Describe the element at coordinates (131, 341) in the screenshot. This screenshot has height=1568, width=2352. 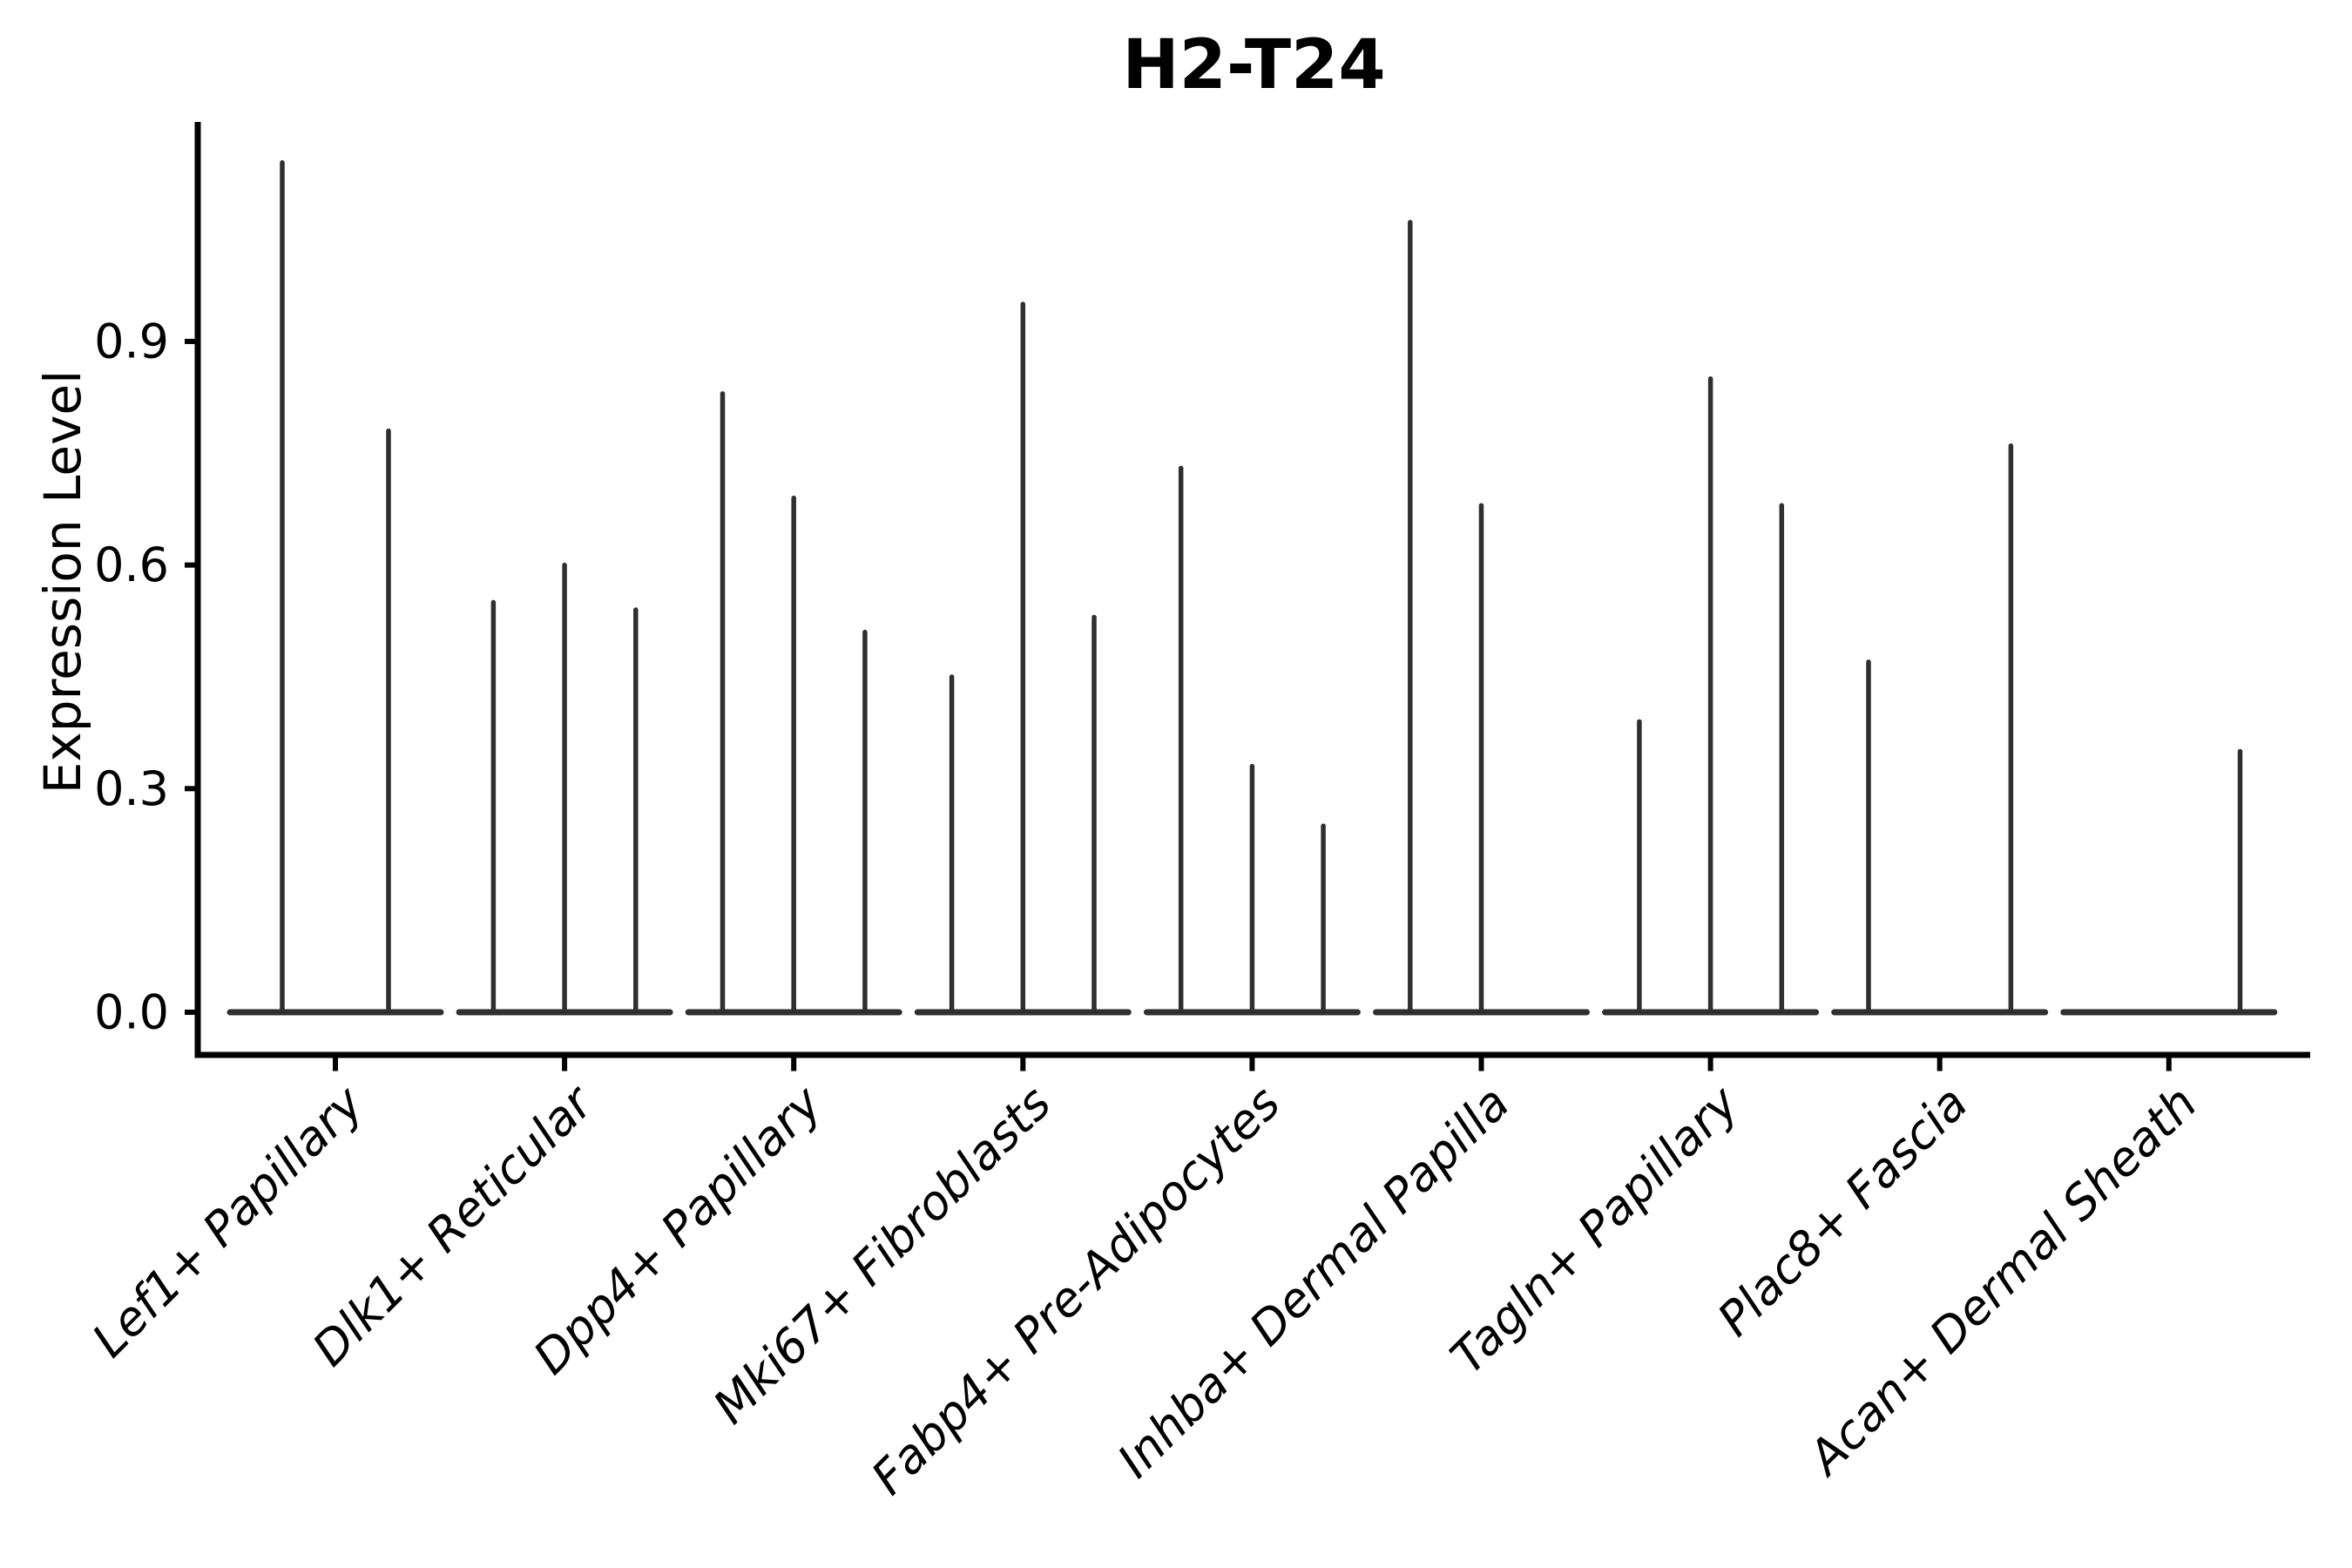
I see `y-tick-label: 0.9` at that location.